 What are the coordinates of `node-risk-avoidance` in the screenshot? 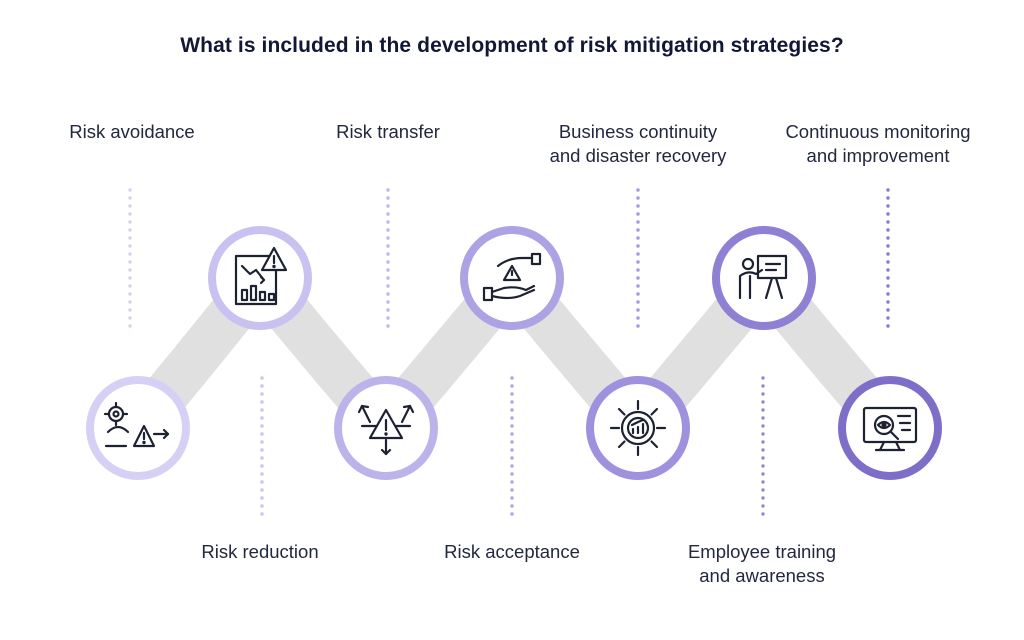 It's located at (138, 428).